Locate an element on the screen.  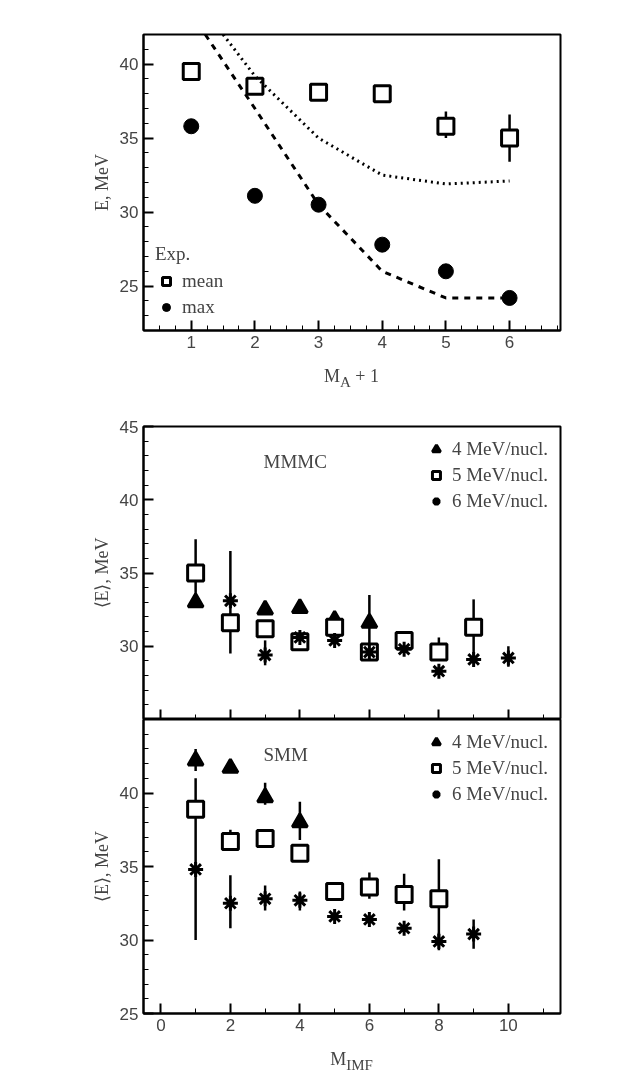
annotation: MMMC is located at coordinates (295, 461).